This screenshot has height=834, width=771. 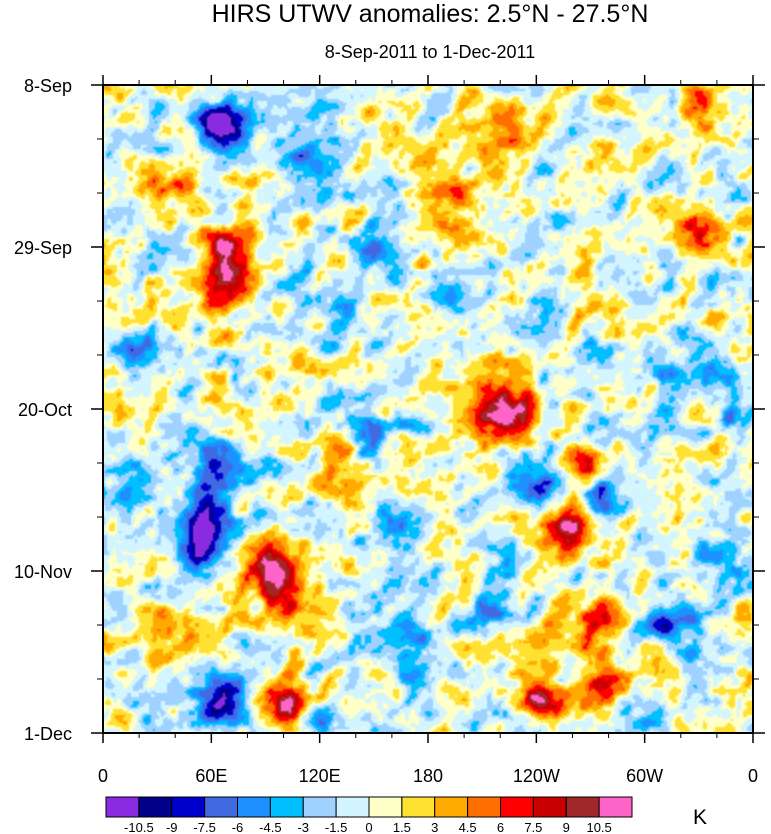 I want to click on colorbar-label: -9, so click(x=172, y=827).